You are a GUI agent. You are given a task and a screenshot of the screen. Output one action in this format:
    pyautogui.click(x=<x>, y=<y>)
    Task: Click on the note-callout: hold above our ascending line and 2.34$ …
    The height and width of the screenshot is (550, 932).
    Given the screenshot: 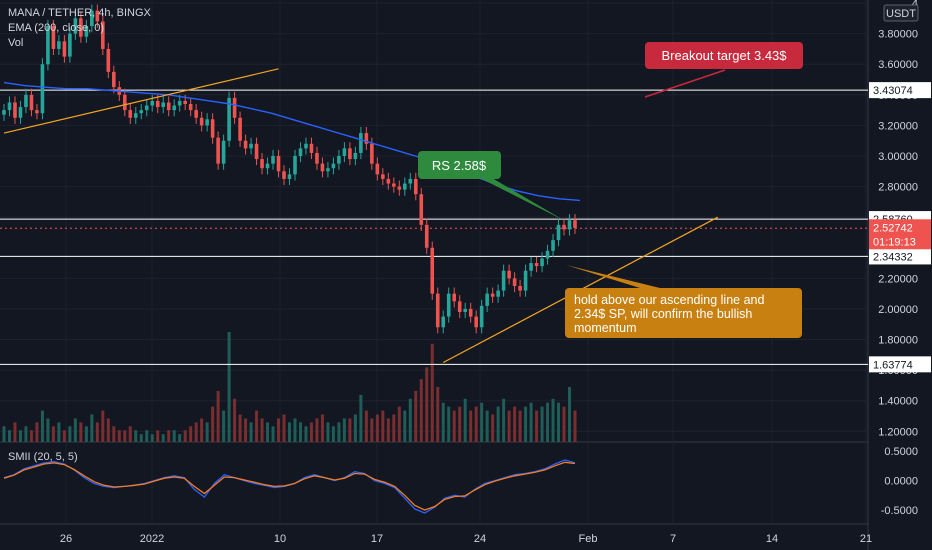 What is the action you would take?
    pyautogui.click(x=683, y=301)
    